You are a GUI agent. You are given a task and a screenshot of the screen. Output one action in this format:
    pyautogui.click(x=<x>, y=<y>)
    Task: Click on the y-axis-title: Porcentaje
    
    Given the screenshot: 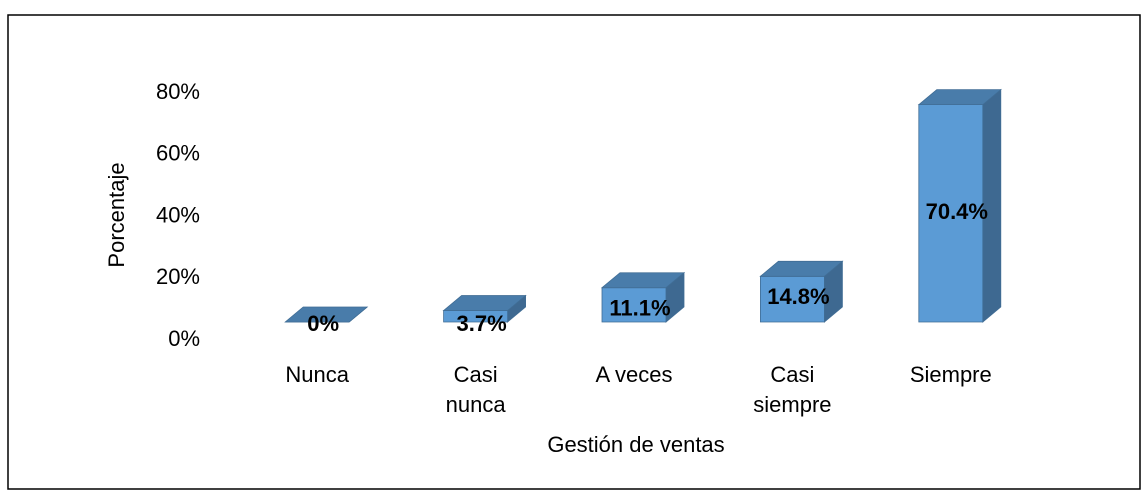 What is the action you would take?
    pyautogui.click(x=116, y=214)
    